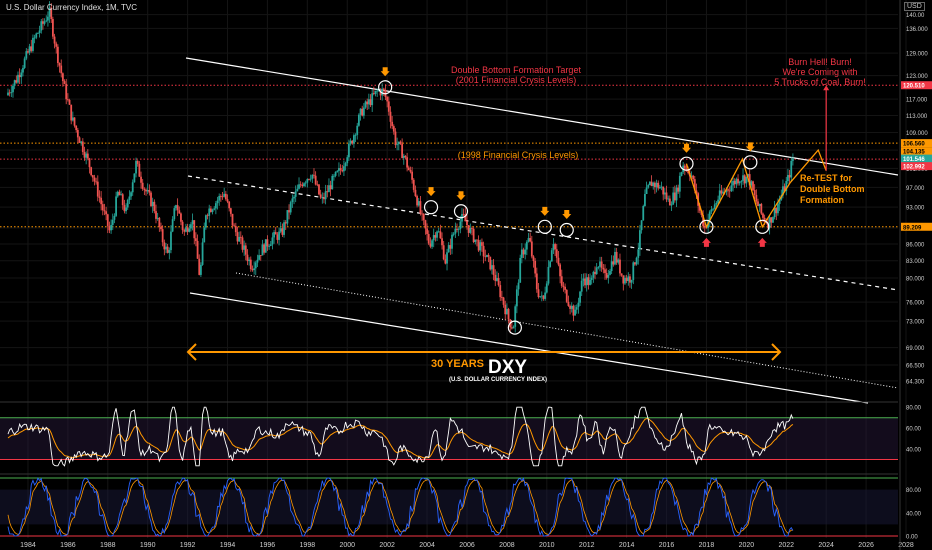 Image resolution: width=932 pixels, height=550 pixels. Describe the element at coordinates (915, 382) in the screenshot. I see `y-tick-label: 64.300` at that location.